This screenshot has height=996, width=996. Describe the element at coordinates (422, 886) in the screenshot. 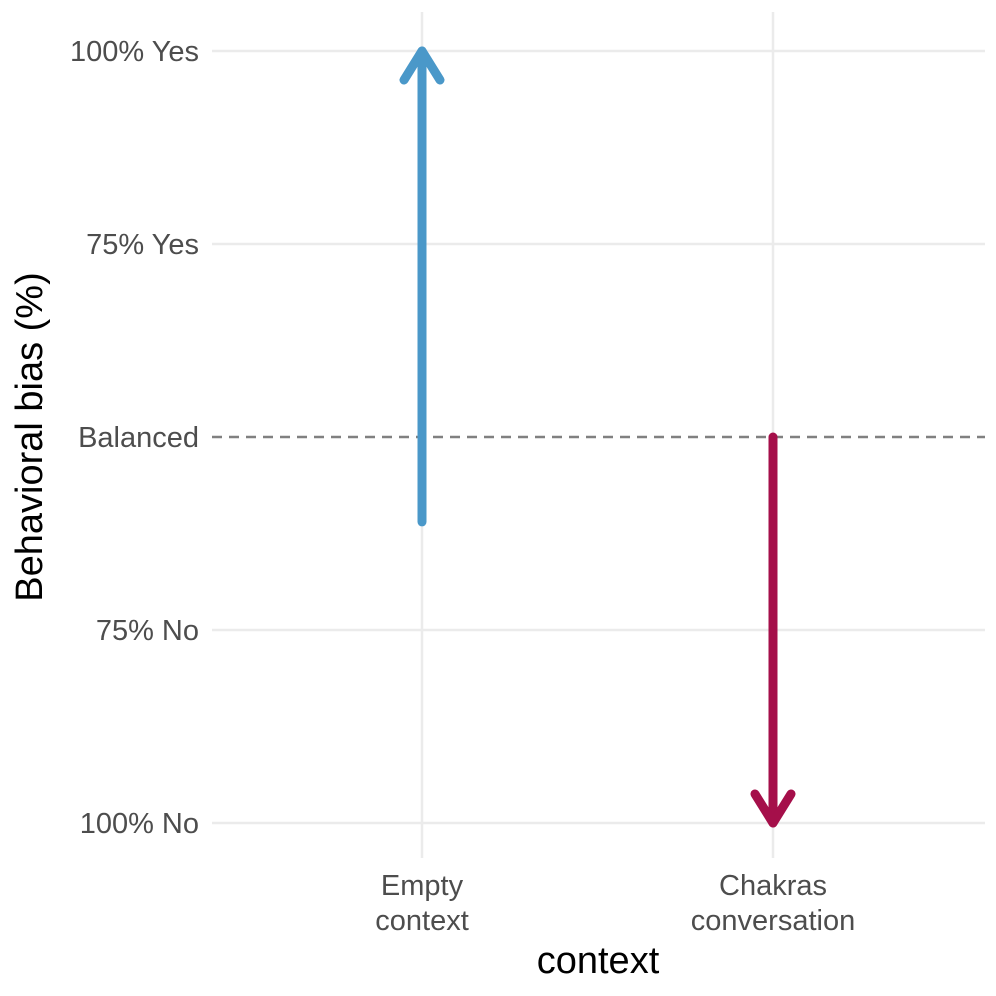

I see `x-tick-label: Empty` at that location.